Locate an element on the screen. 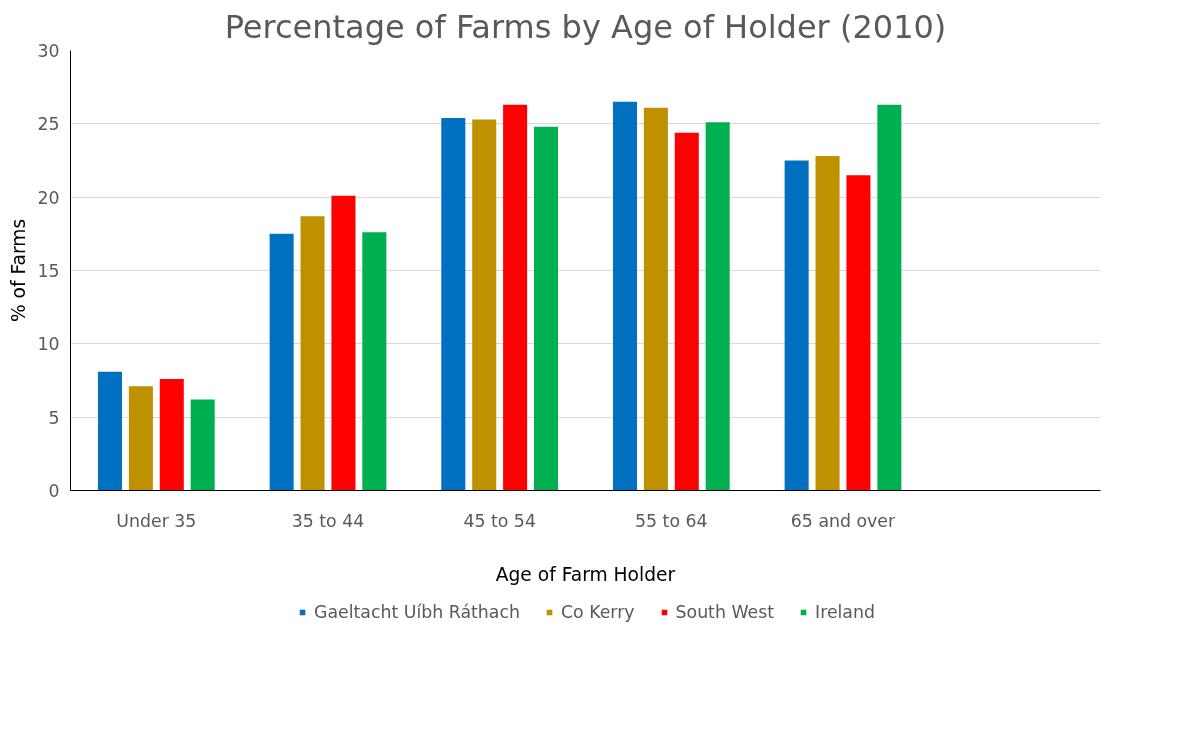 This screenshot has width=1186, height=745. legend-label: Ireland is located at coordinates (845, 612).